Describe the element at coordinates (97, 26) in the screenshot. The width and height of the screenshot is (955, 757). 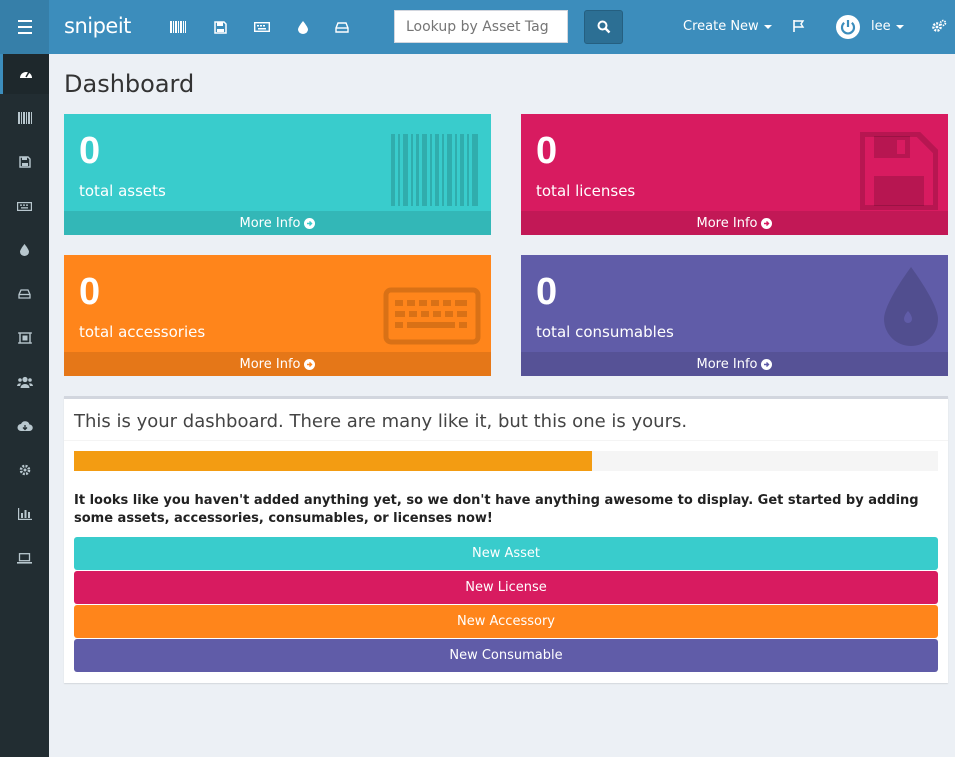
I see `app-logo: snipeit` at that location.